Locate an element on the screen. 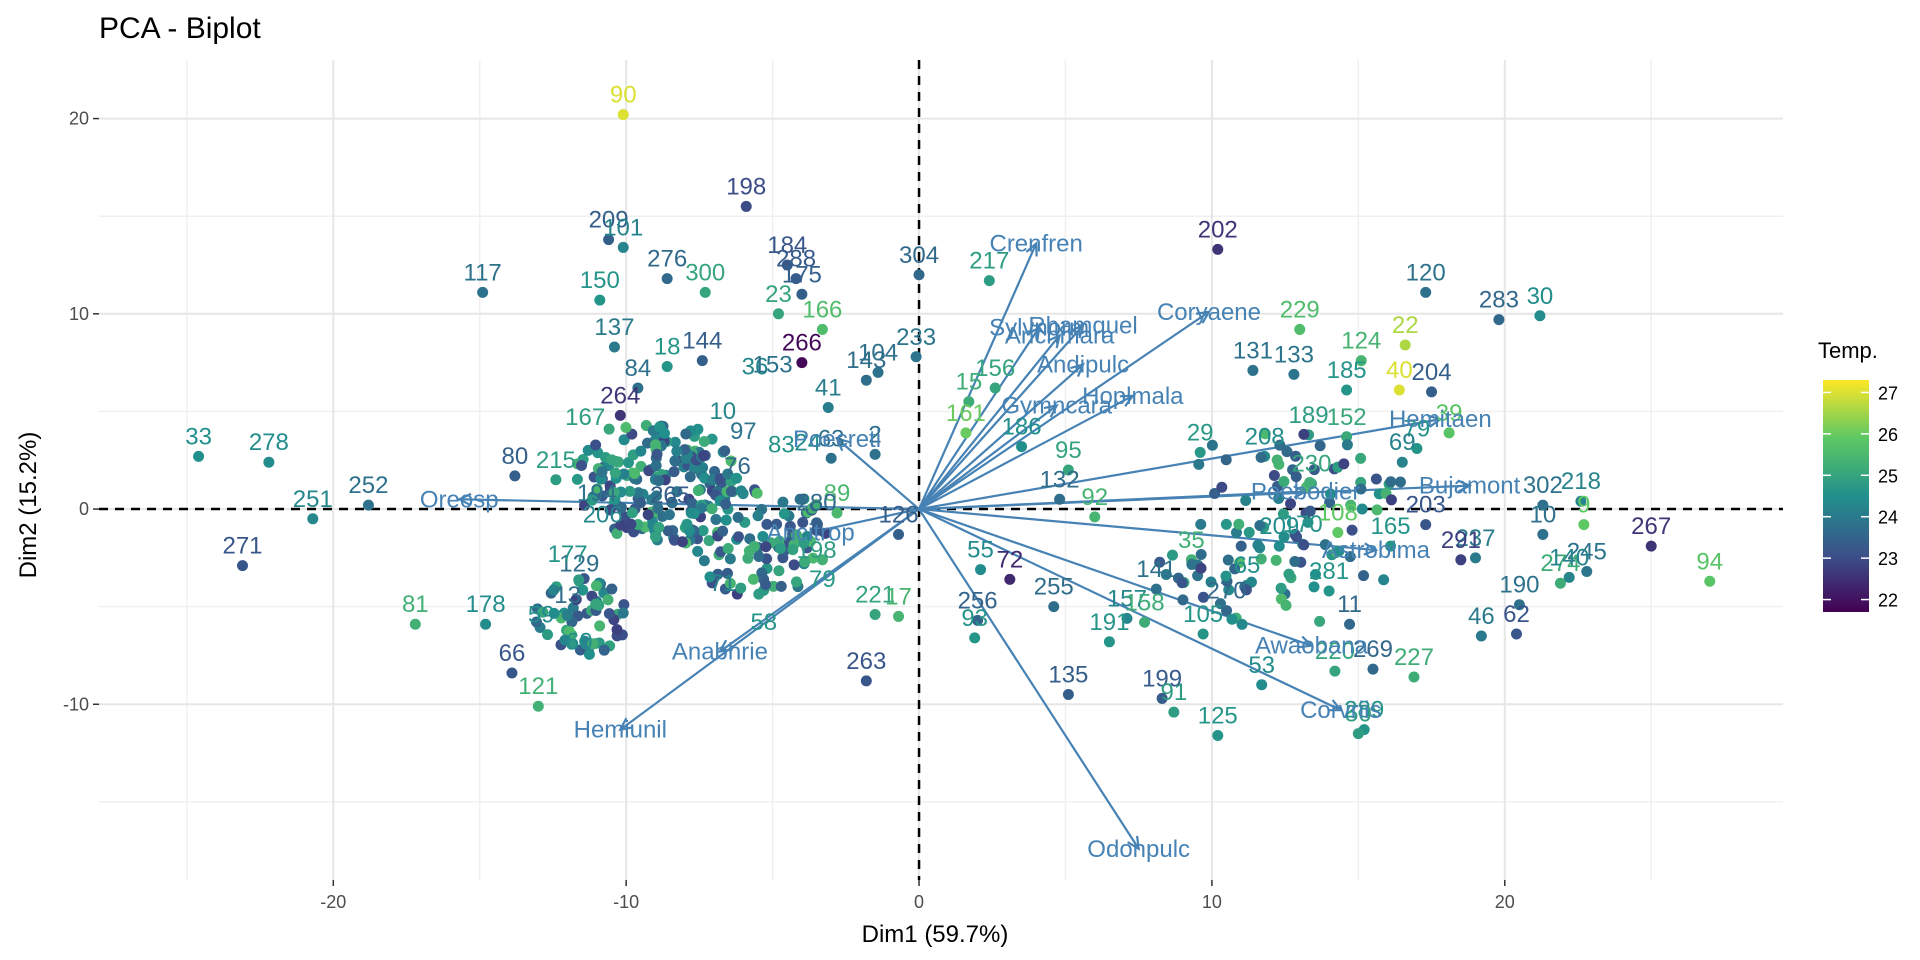 The width and height of the screenshot is (1920, 960). observation-label: 202 is located at coordinates (1218, 229).